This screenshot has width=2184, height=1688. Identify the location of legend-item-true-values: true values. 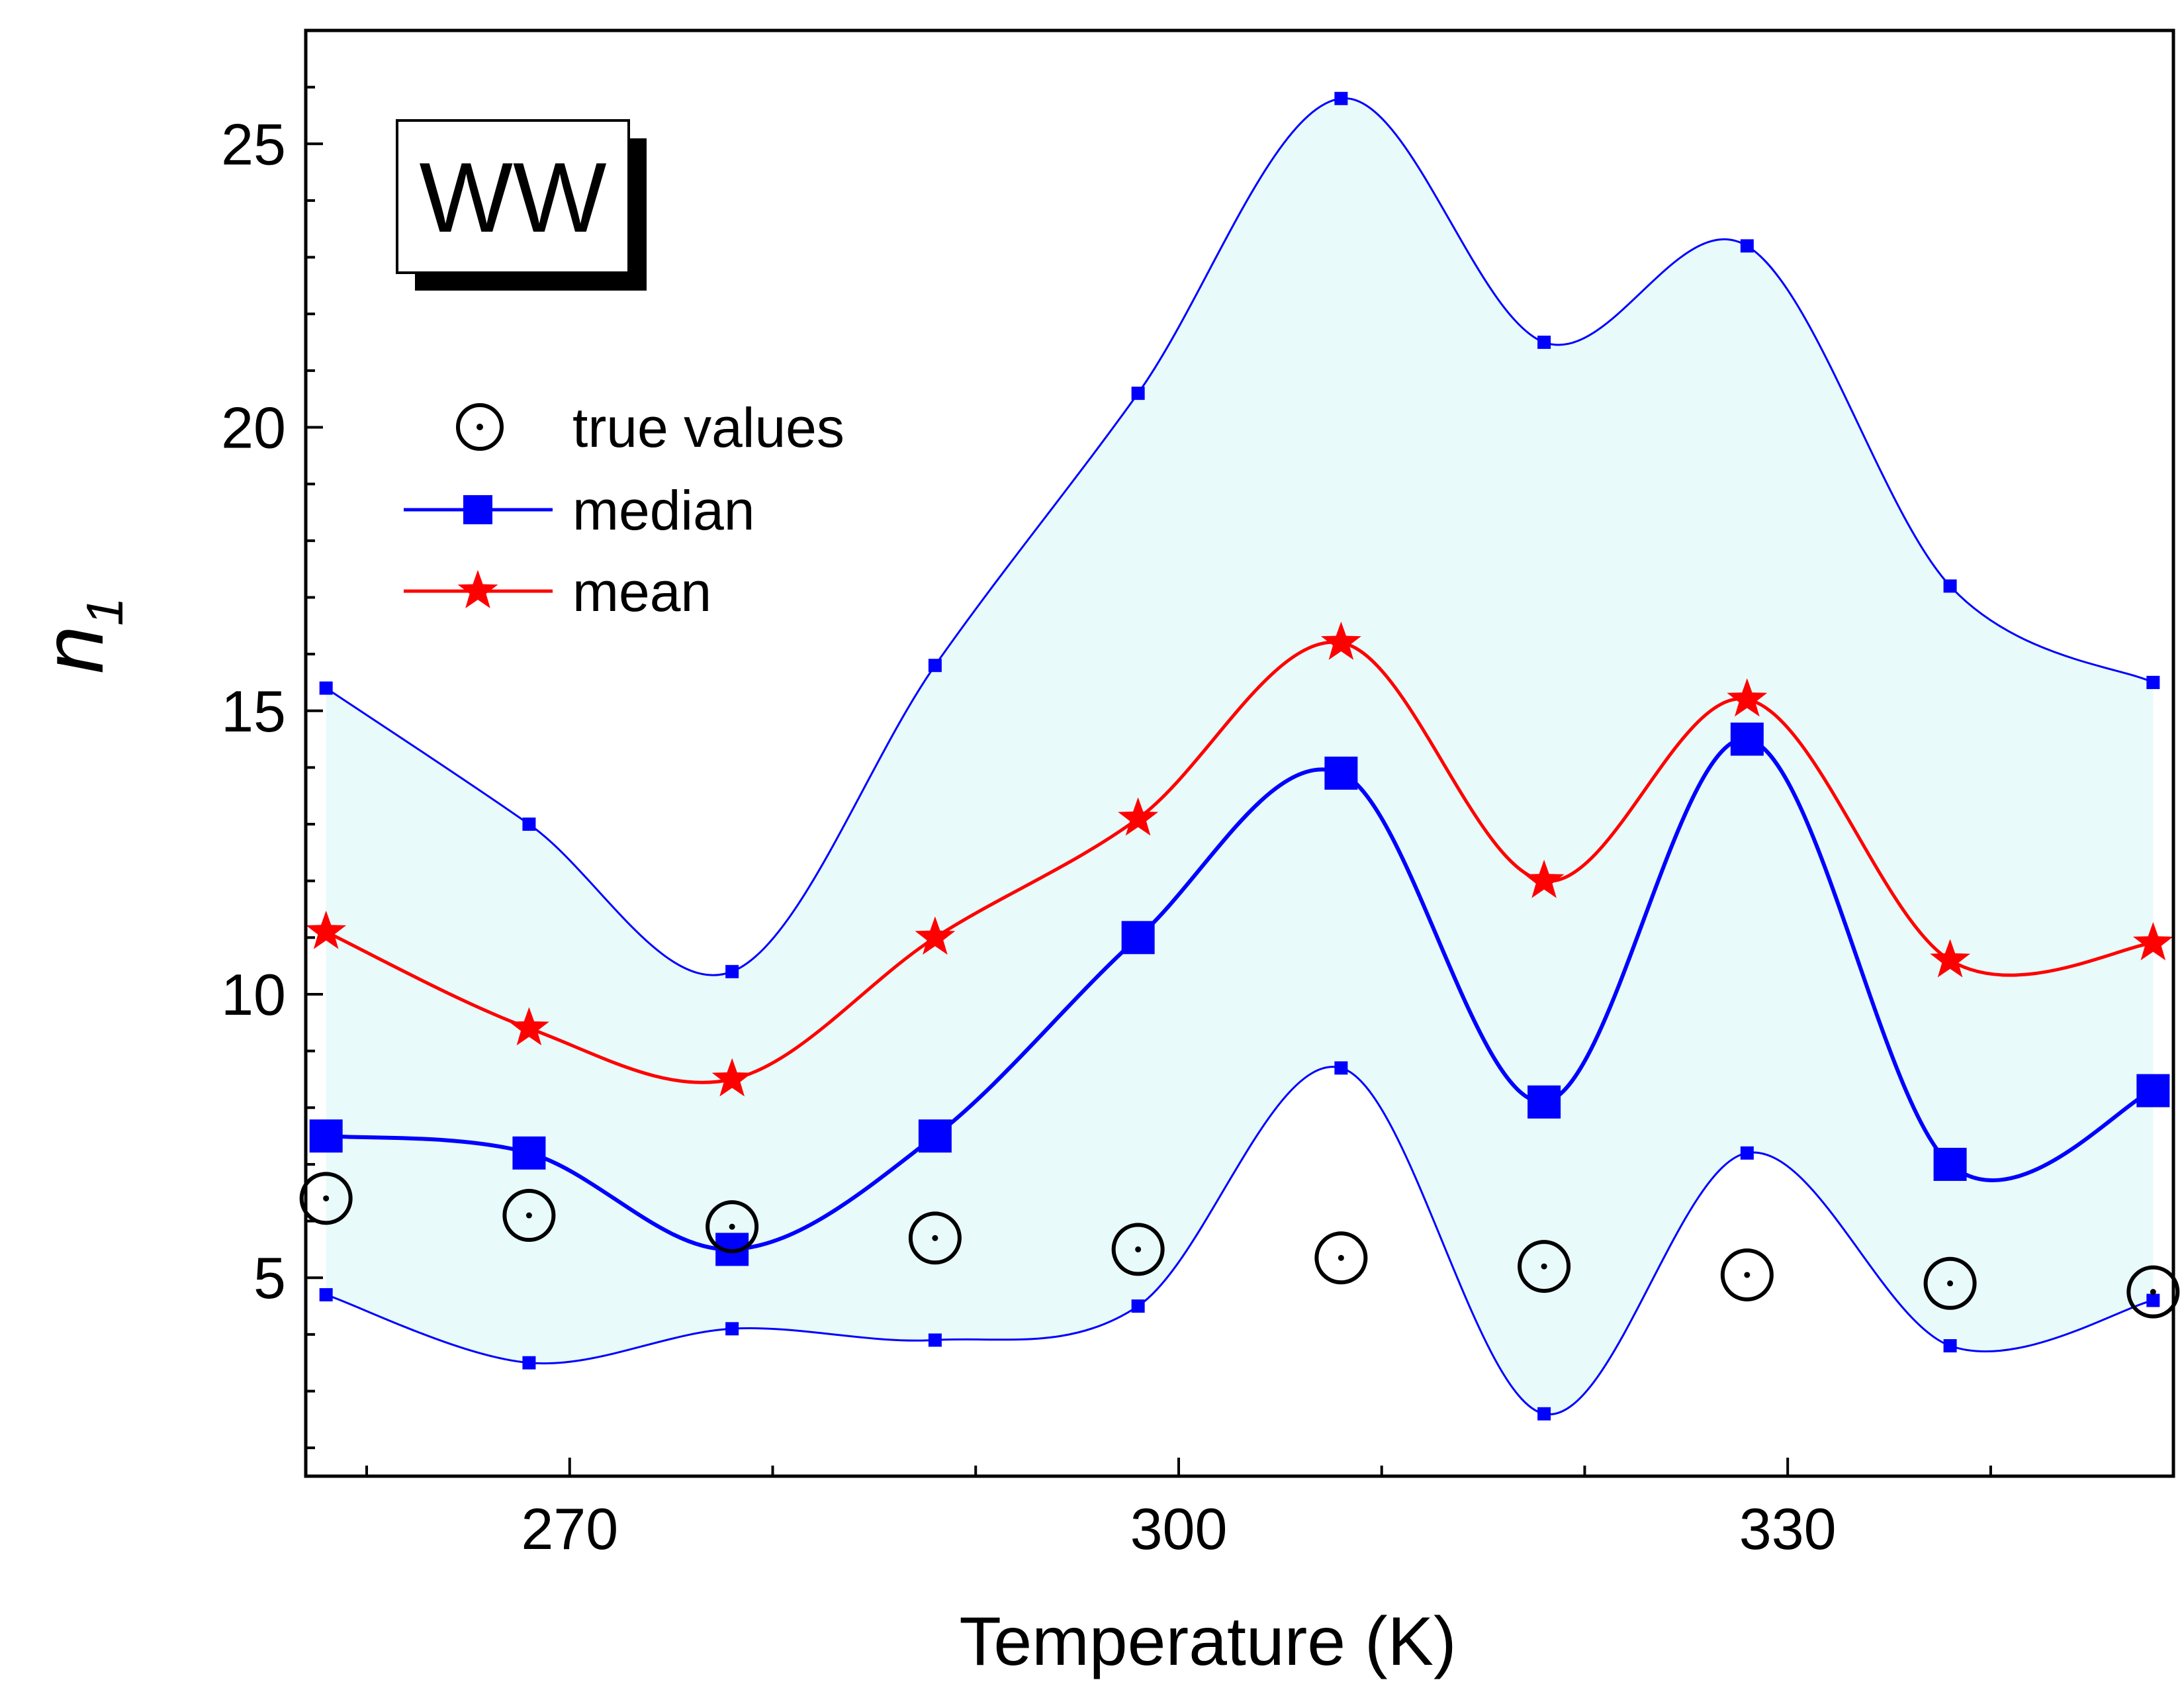
(650, 428).